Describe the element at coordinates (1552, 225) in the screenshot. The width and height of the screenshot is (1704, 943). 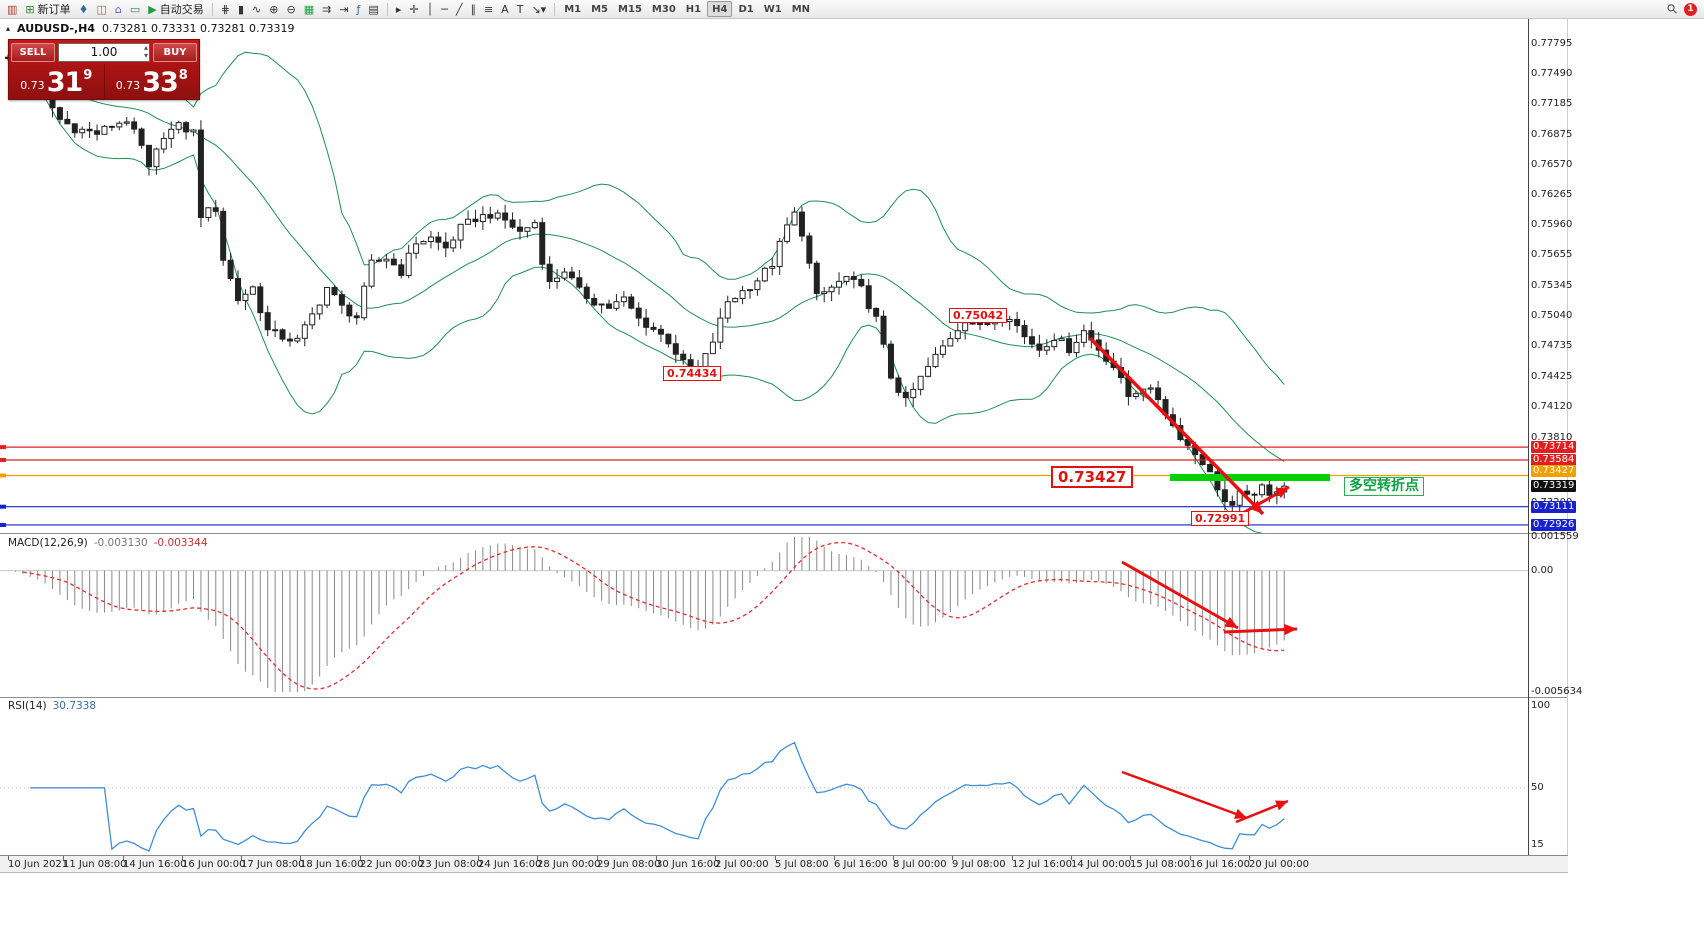
I see `price-axis-label: 0.75960` at that location.